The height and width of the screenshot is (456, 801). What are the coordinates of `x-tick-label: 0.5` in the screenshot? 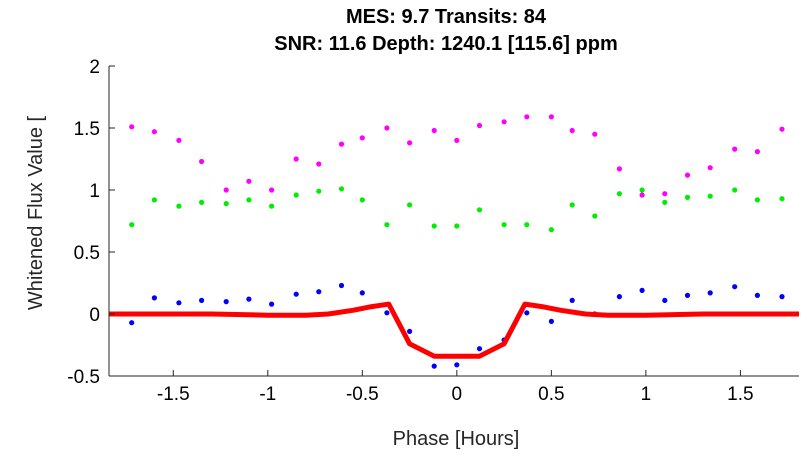 It's located at (551, 394).